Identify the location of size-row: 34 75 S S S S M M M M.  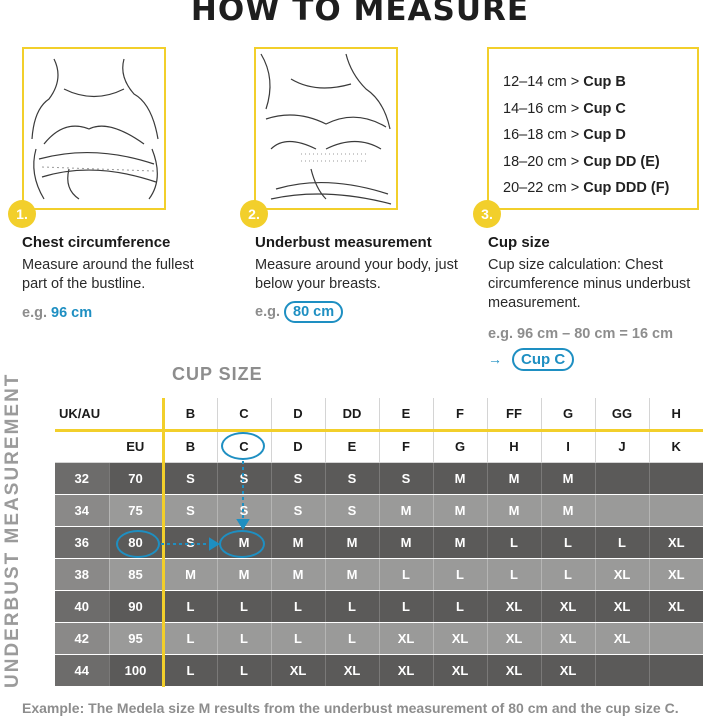
(379, 510).